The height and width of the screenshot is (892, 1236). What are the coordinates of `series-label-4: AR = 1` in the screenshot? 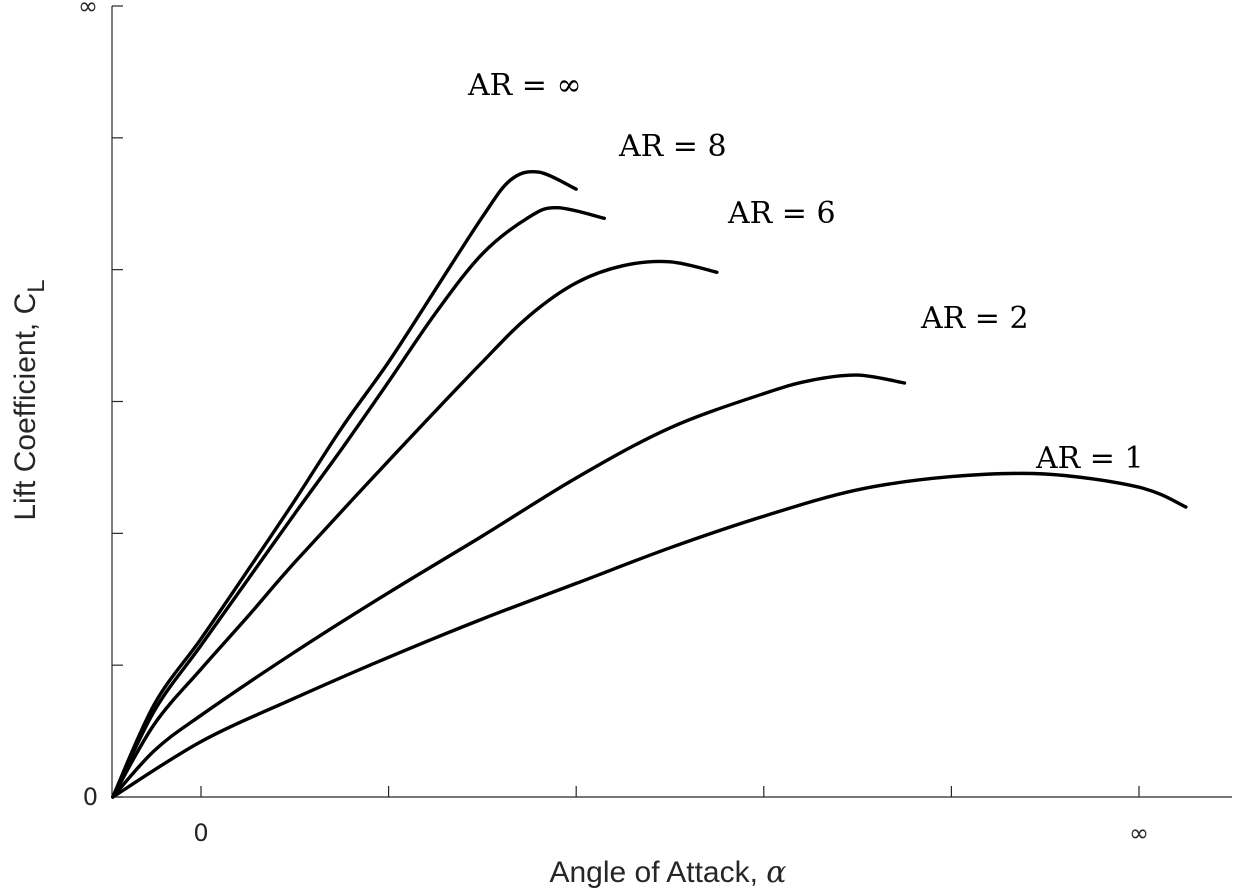 It's located at (1089, 458).